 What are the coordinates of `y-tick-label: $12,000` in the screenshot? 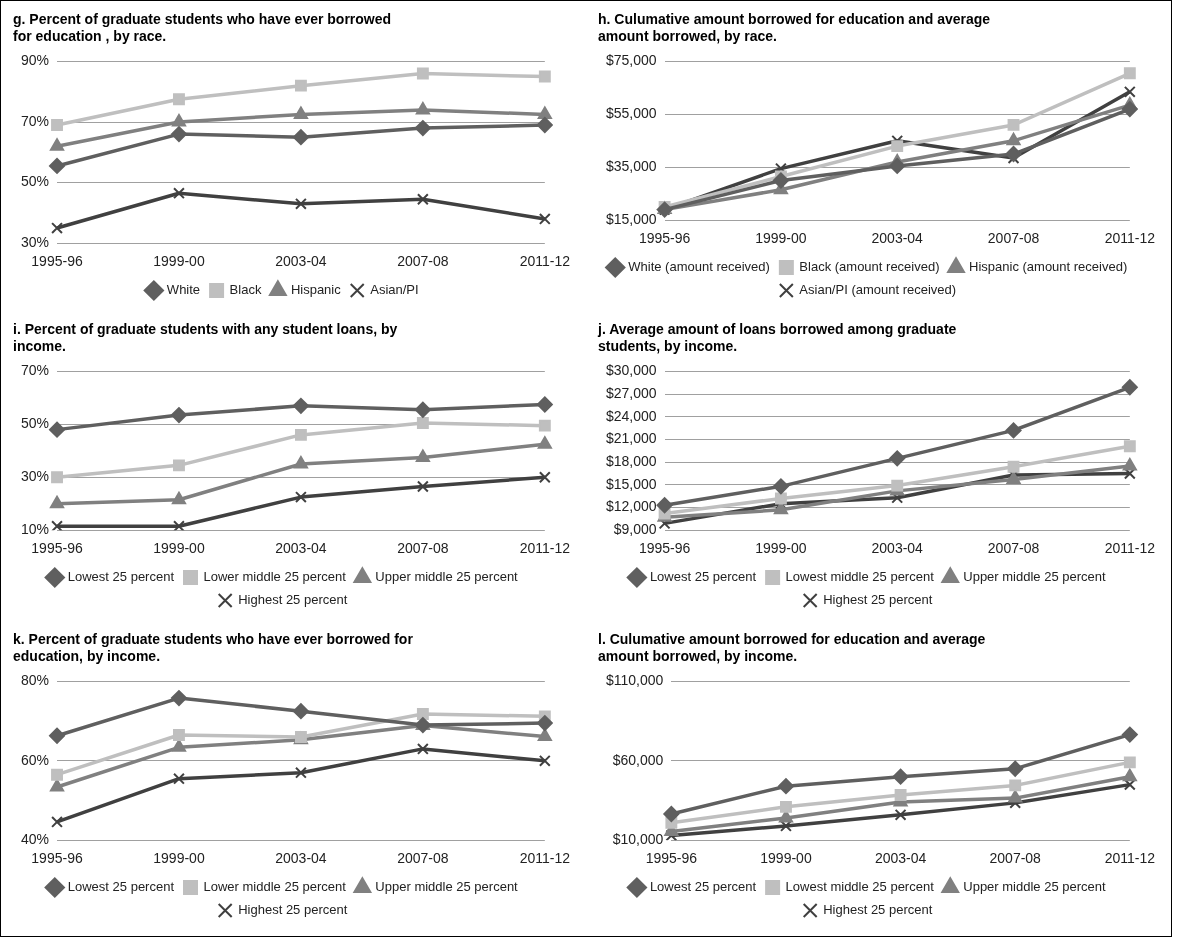 It's located at (631, 506).